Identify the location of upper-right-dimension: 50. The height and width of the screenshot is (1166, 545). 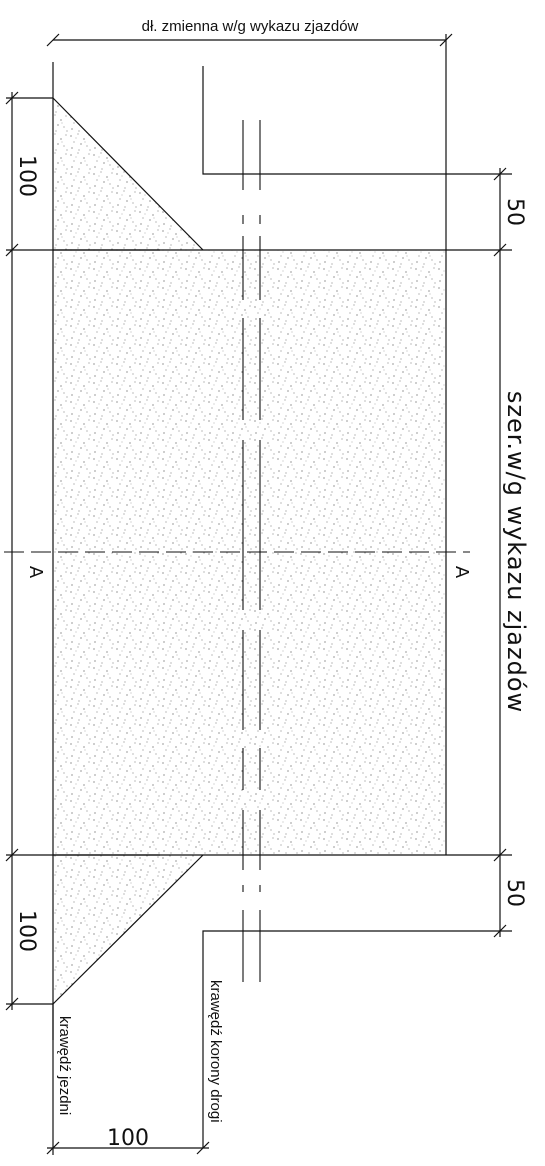
(514, 212).